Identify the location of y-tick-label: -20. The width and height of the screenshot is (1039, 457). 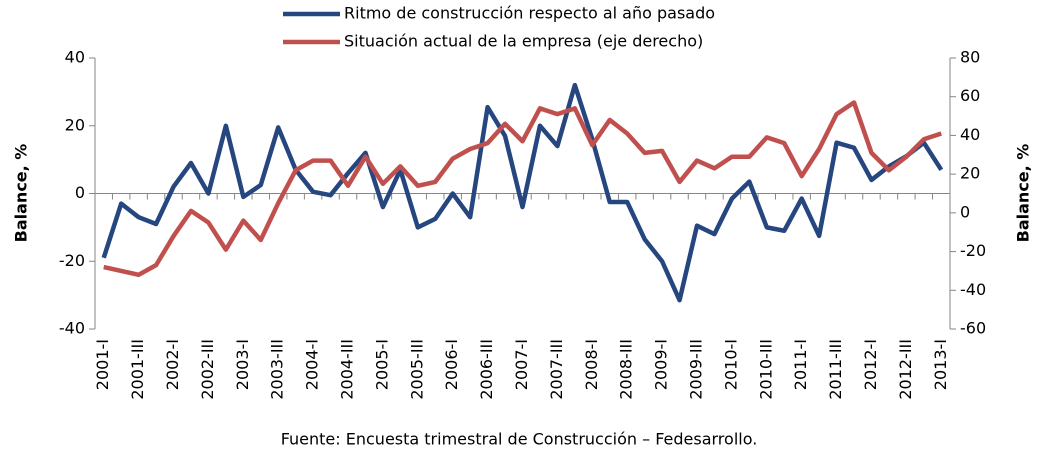
(72, 260).